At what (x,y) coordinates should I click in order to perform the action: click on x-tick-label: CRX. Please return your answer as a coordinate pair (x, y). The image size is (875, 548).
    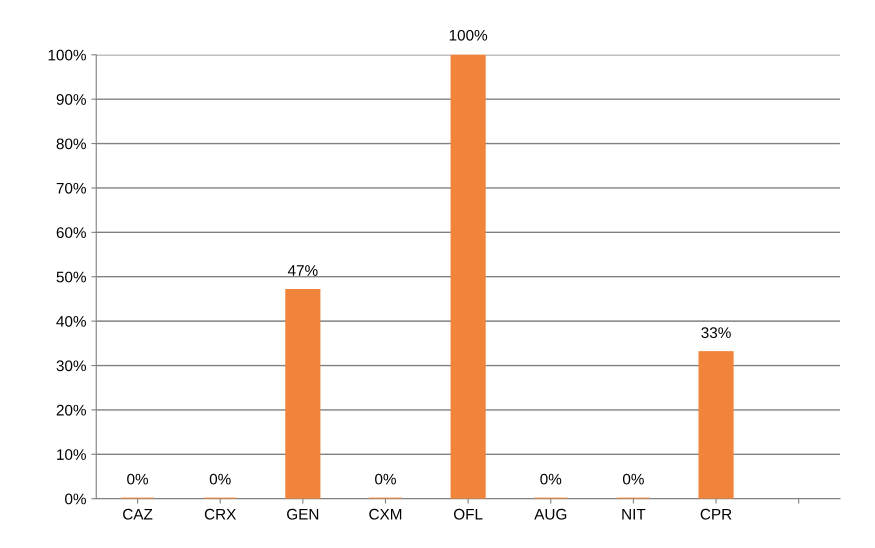
    Looking at the image, I should click on (220, 514).